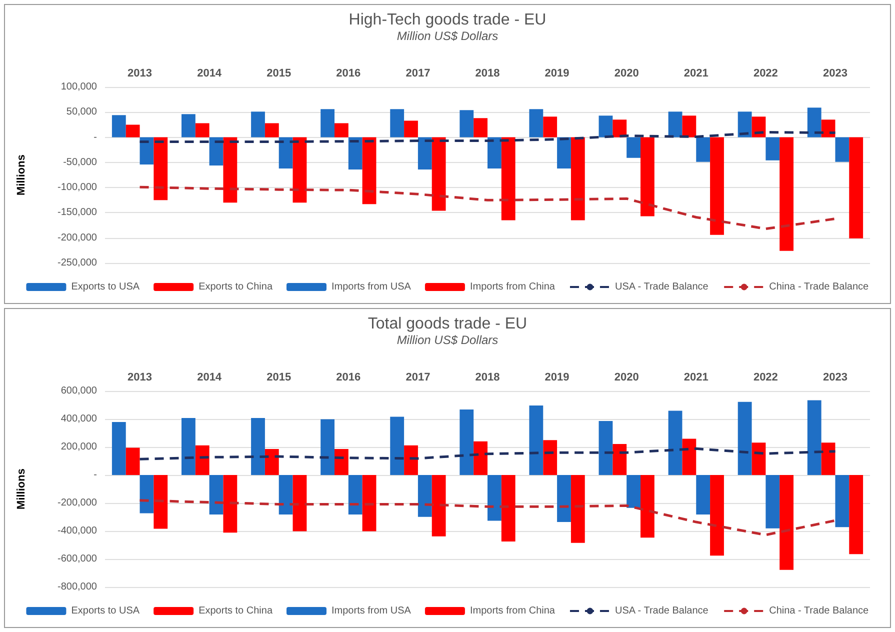  I want to click on y-tick-label: -150,000, so click(78, 212).